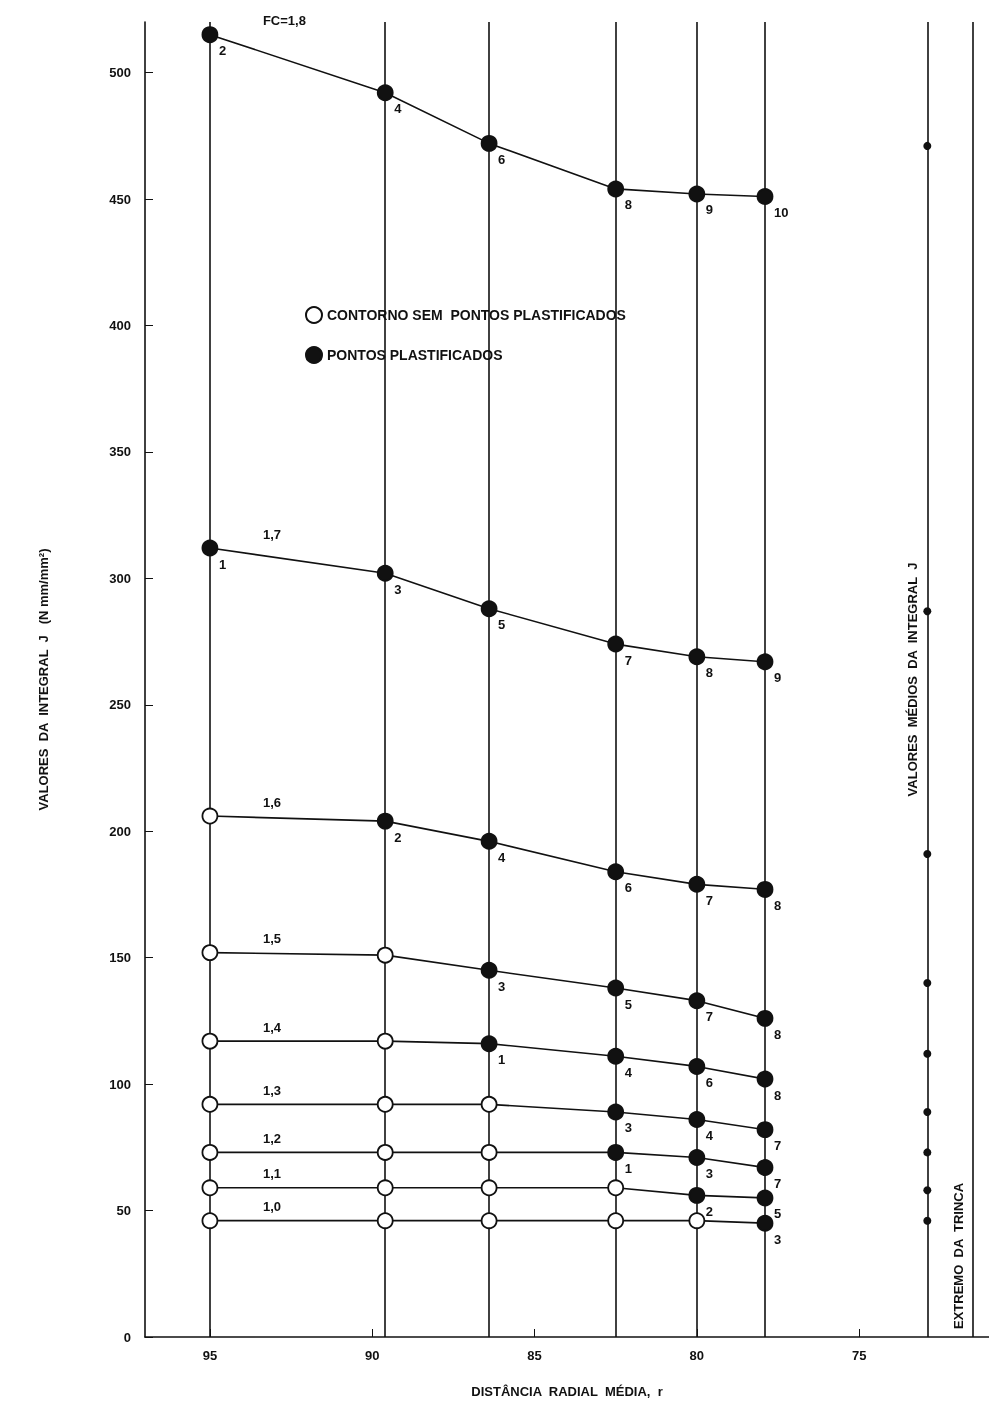 The height and width of the screenshot is (1408, 989). I want to click on x-tick-label: 90, so click(372, 1355).